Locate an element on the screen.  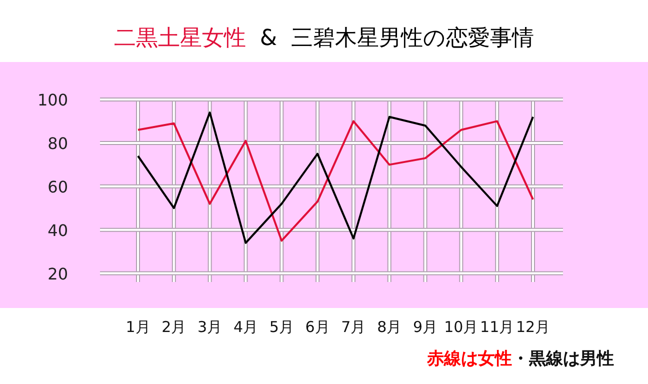
x-tick-label: 8月 is located at coordinates (389, 327).